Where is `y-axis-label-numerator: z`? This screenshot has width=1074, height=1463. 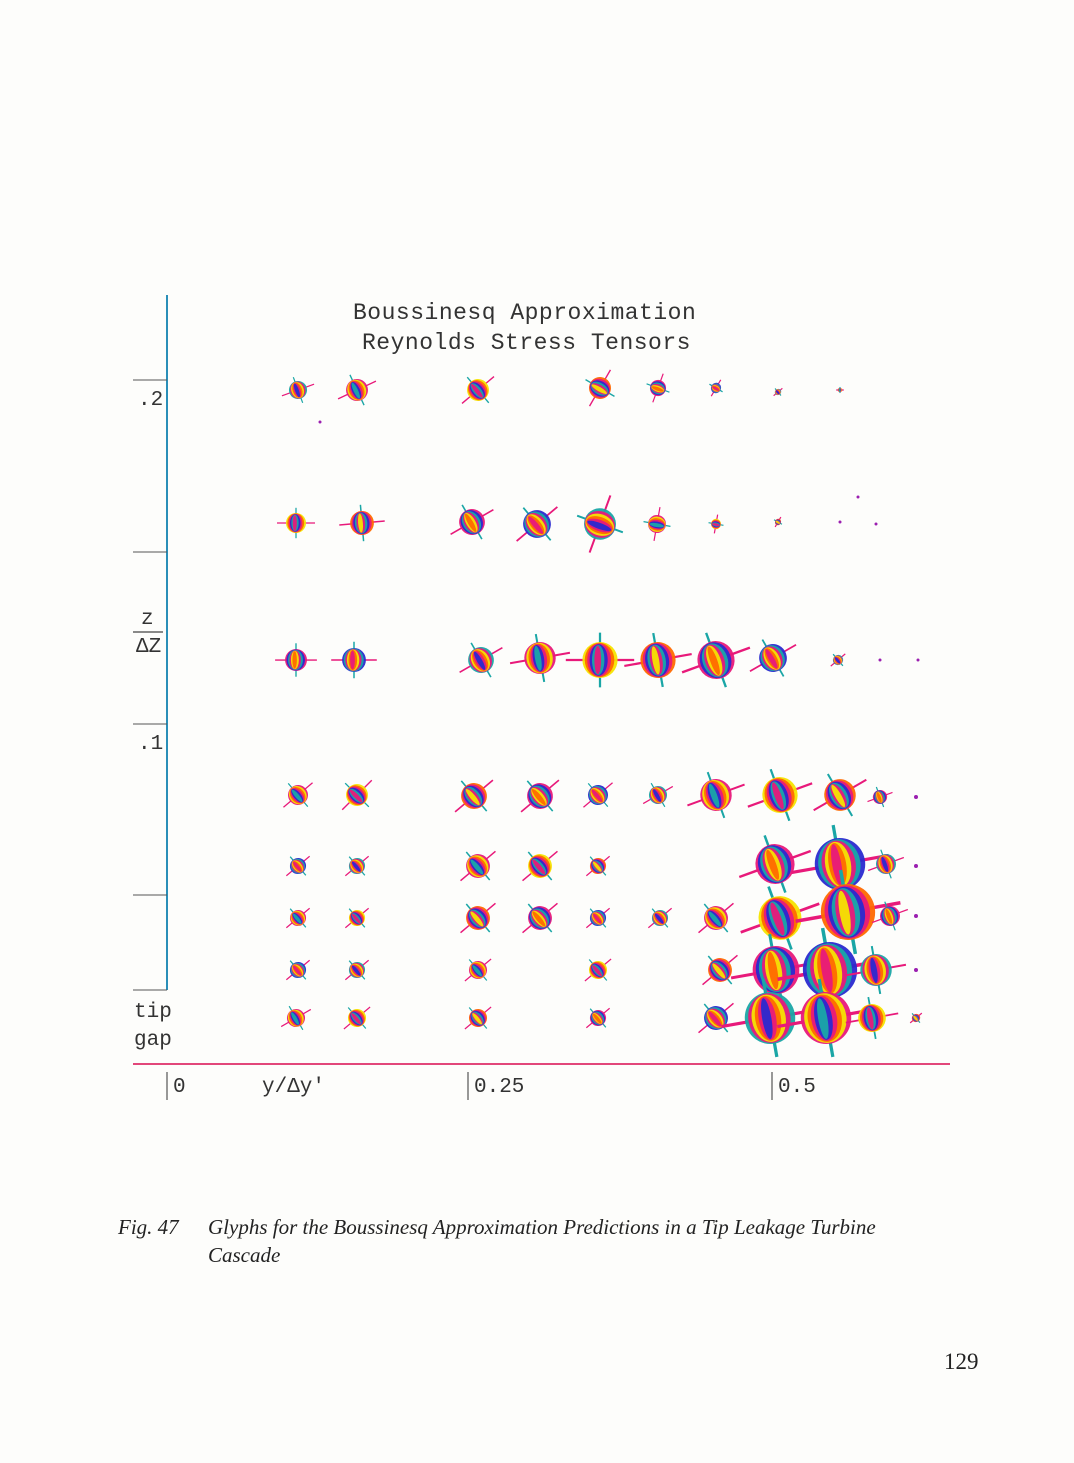 y-axis-label-numerator: z is located at coordinates (147, 619).